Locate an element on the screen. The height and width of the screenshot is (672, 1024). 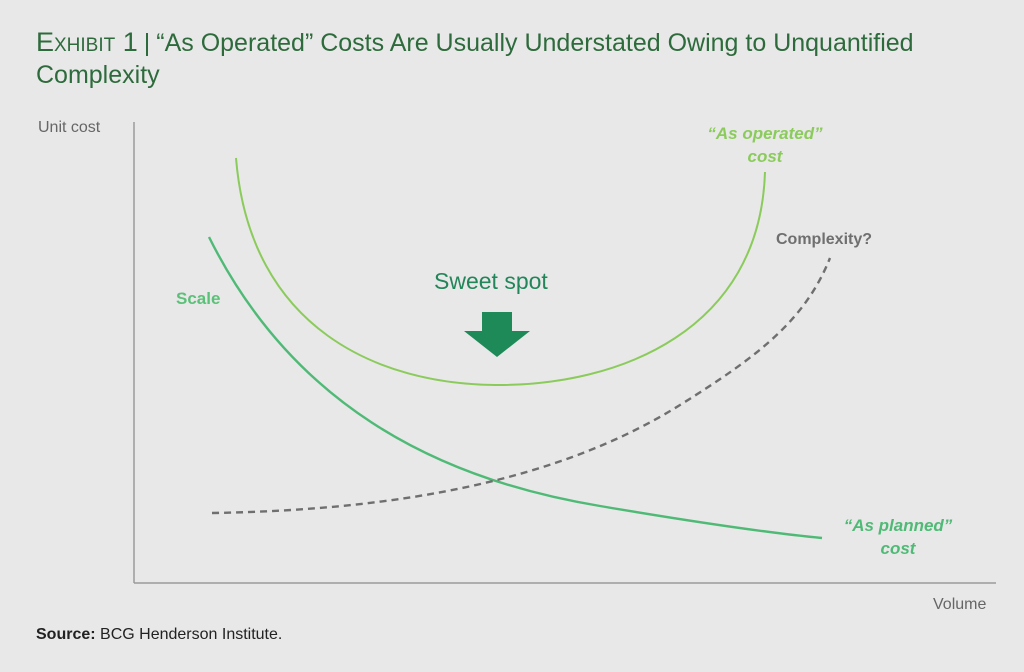
as-planned-label: “As planned” cost is located at coordinates (898, 537).